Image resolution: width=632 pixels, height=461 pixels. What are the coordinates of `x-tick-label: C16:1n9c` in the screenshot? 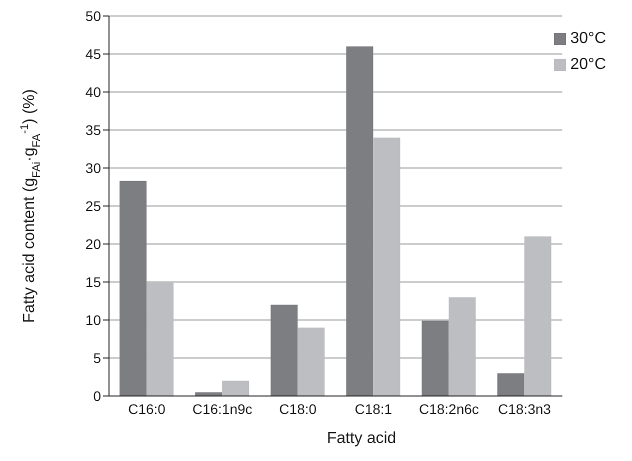 It's located at (222, 408).